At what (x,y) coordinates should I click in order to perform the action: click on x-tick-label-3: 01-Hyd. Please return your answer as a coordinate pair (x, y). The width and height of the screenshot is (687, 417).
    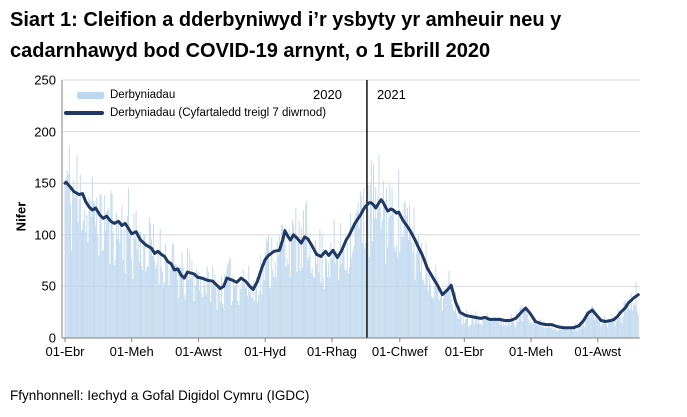
    Looking at the image, I should click on (265, 351).